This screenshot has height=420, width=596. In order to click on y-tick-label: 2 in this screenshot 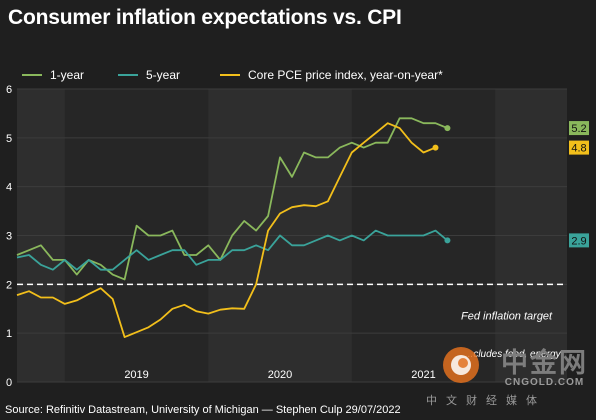, I will do `click(9, 285)`.